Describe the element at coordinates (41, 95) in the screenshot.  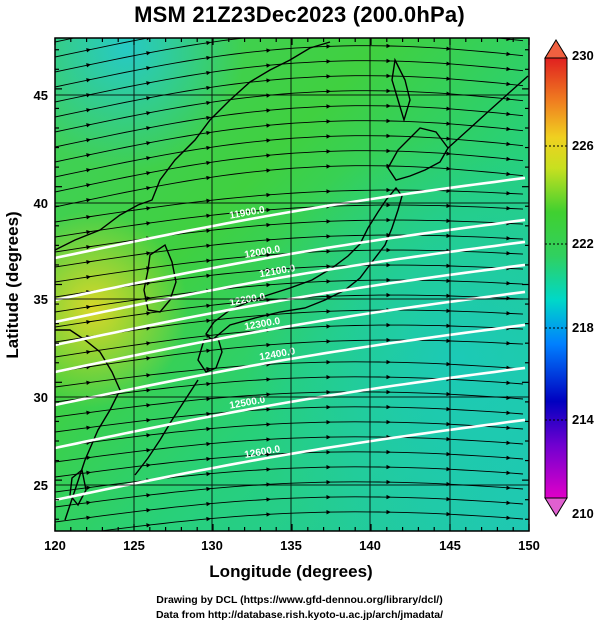
I see `y-tick-label: 45` at that location.